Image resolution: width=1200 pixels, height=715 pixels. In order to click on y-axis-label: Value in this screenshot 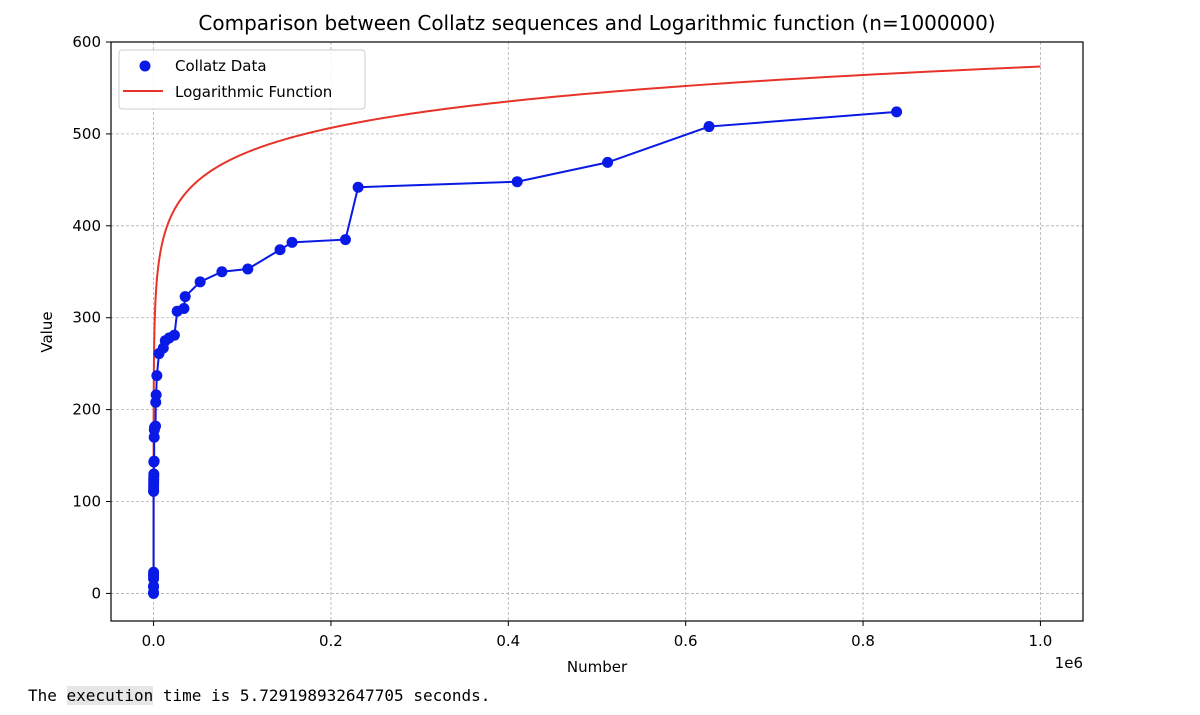, I will do `click(47, 331)`.